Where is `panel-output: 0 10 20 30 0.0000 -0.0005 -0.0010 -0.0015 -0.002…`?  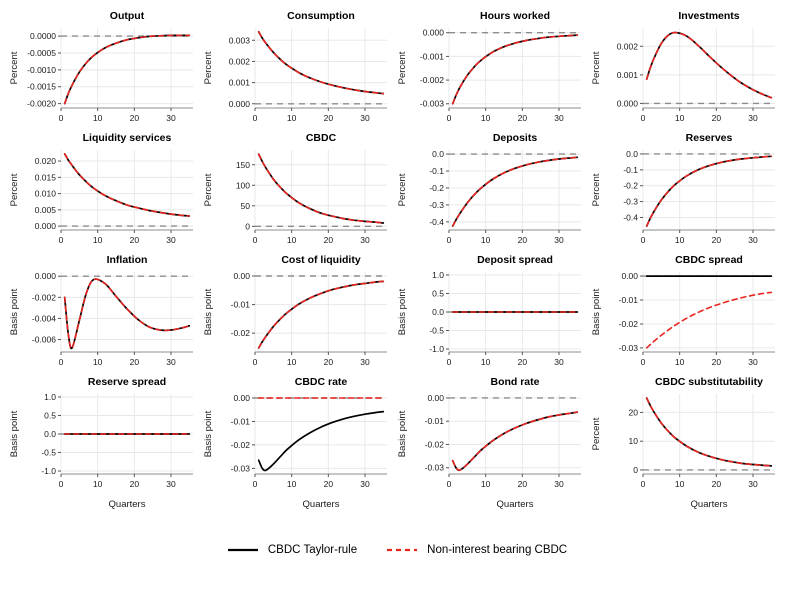 panel-output: 0 10 20 30 0.0000 -0.0005 -0.0010 -0.0015 -0.002… is located at coordinates (101, 66).